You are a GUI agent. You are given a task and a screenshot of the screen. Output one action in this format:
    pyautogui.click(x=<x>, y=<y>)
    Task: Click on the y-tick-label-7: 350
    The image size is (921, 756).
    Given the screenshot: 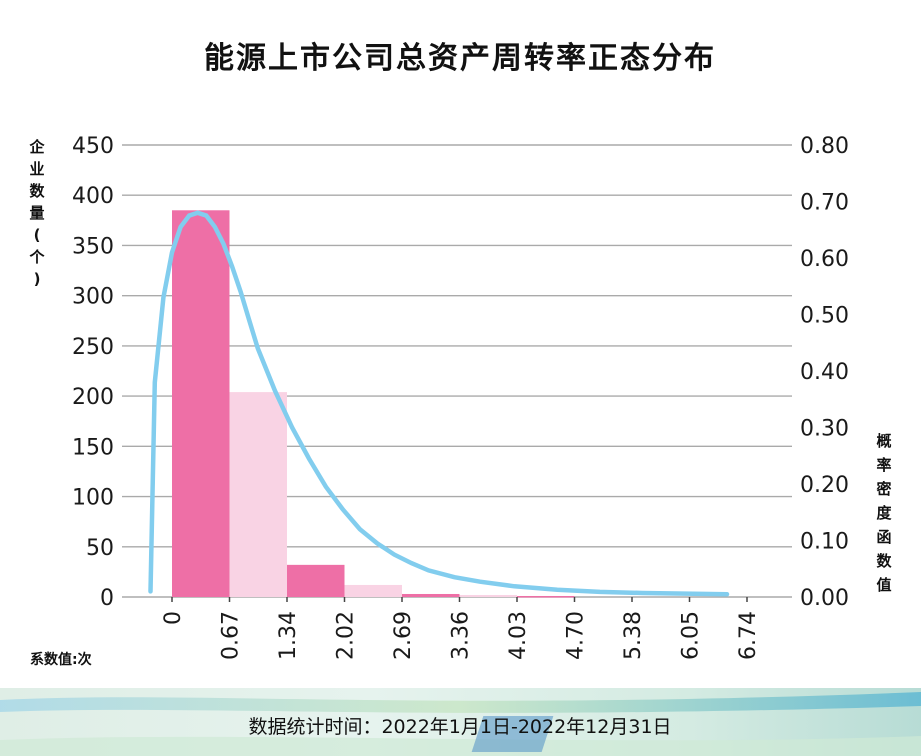 What is the action you would take?
    pyautogui.click(x=93, y=246)
    